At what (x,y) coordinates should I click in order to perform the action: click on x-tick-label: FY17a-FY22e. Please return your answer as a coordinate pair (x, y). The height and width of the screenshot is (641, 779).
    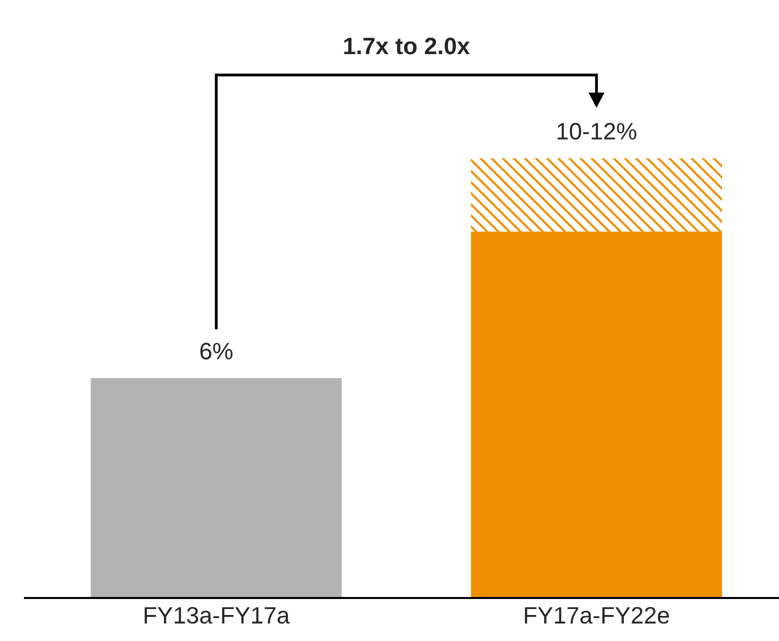
    Looking at the image, I should click on (596, 615).